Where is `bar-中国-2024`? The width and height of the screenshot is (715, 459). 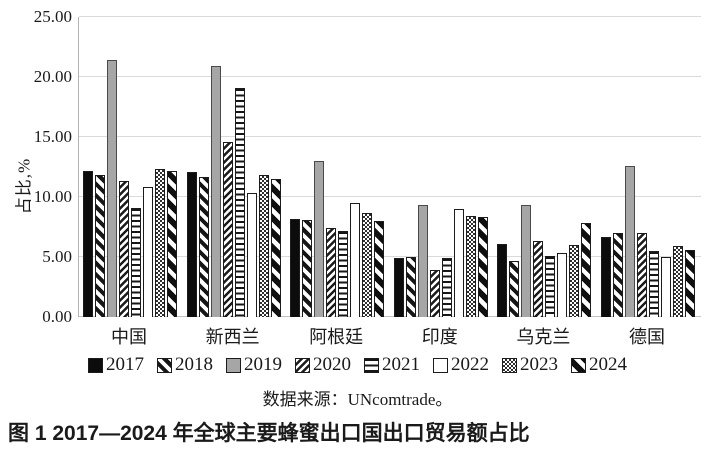
bar-中国-2024 is located at coordinates (172, 243).